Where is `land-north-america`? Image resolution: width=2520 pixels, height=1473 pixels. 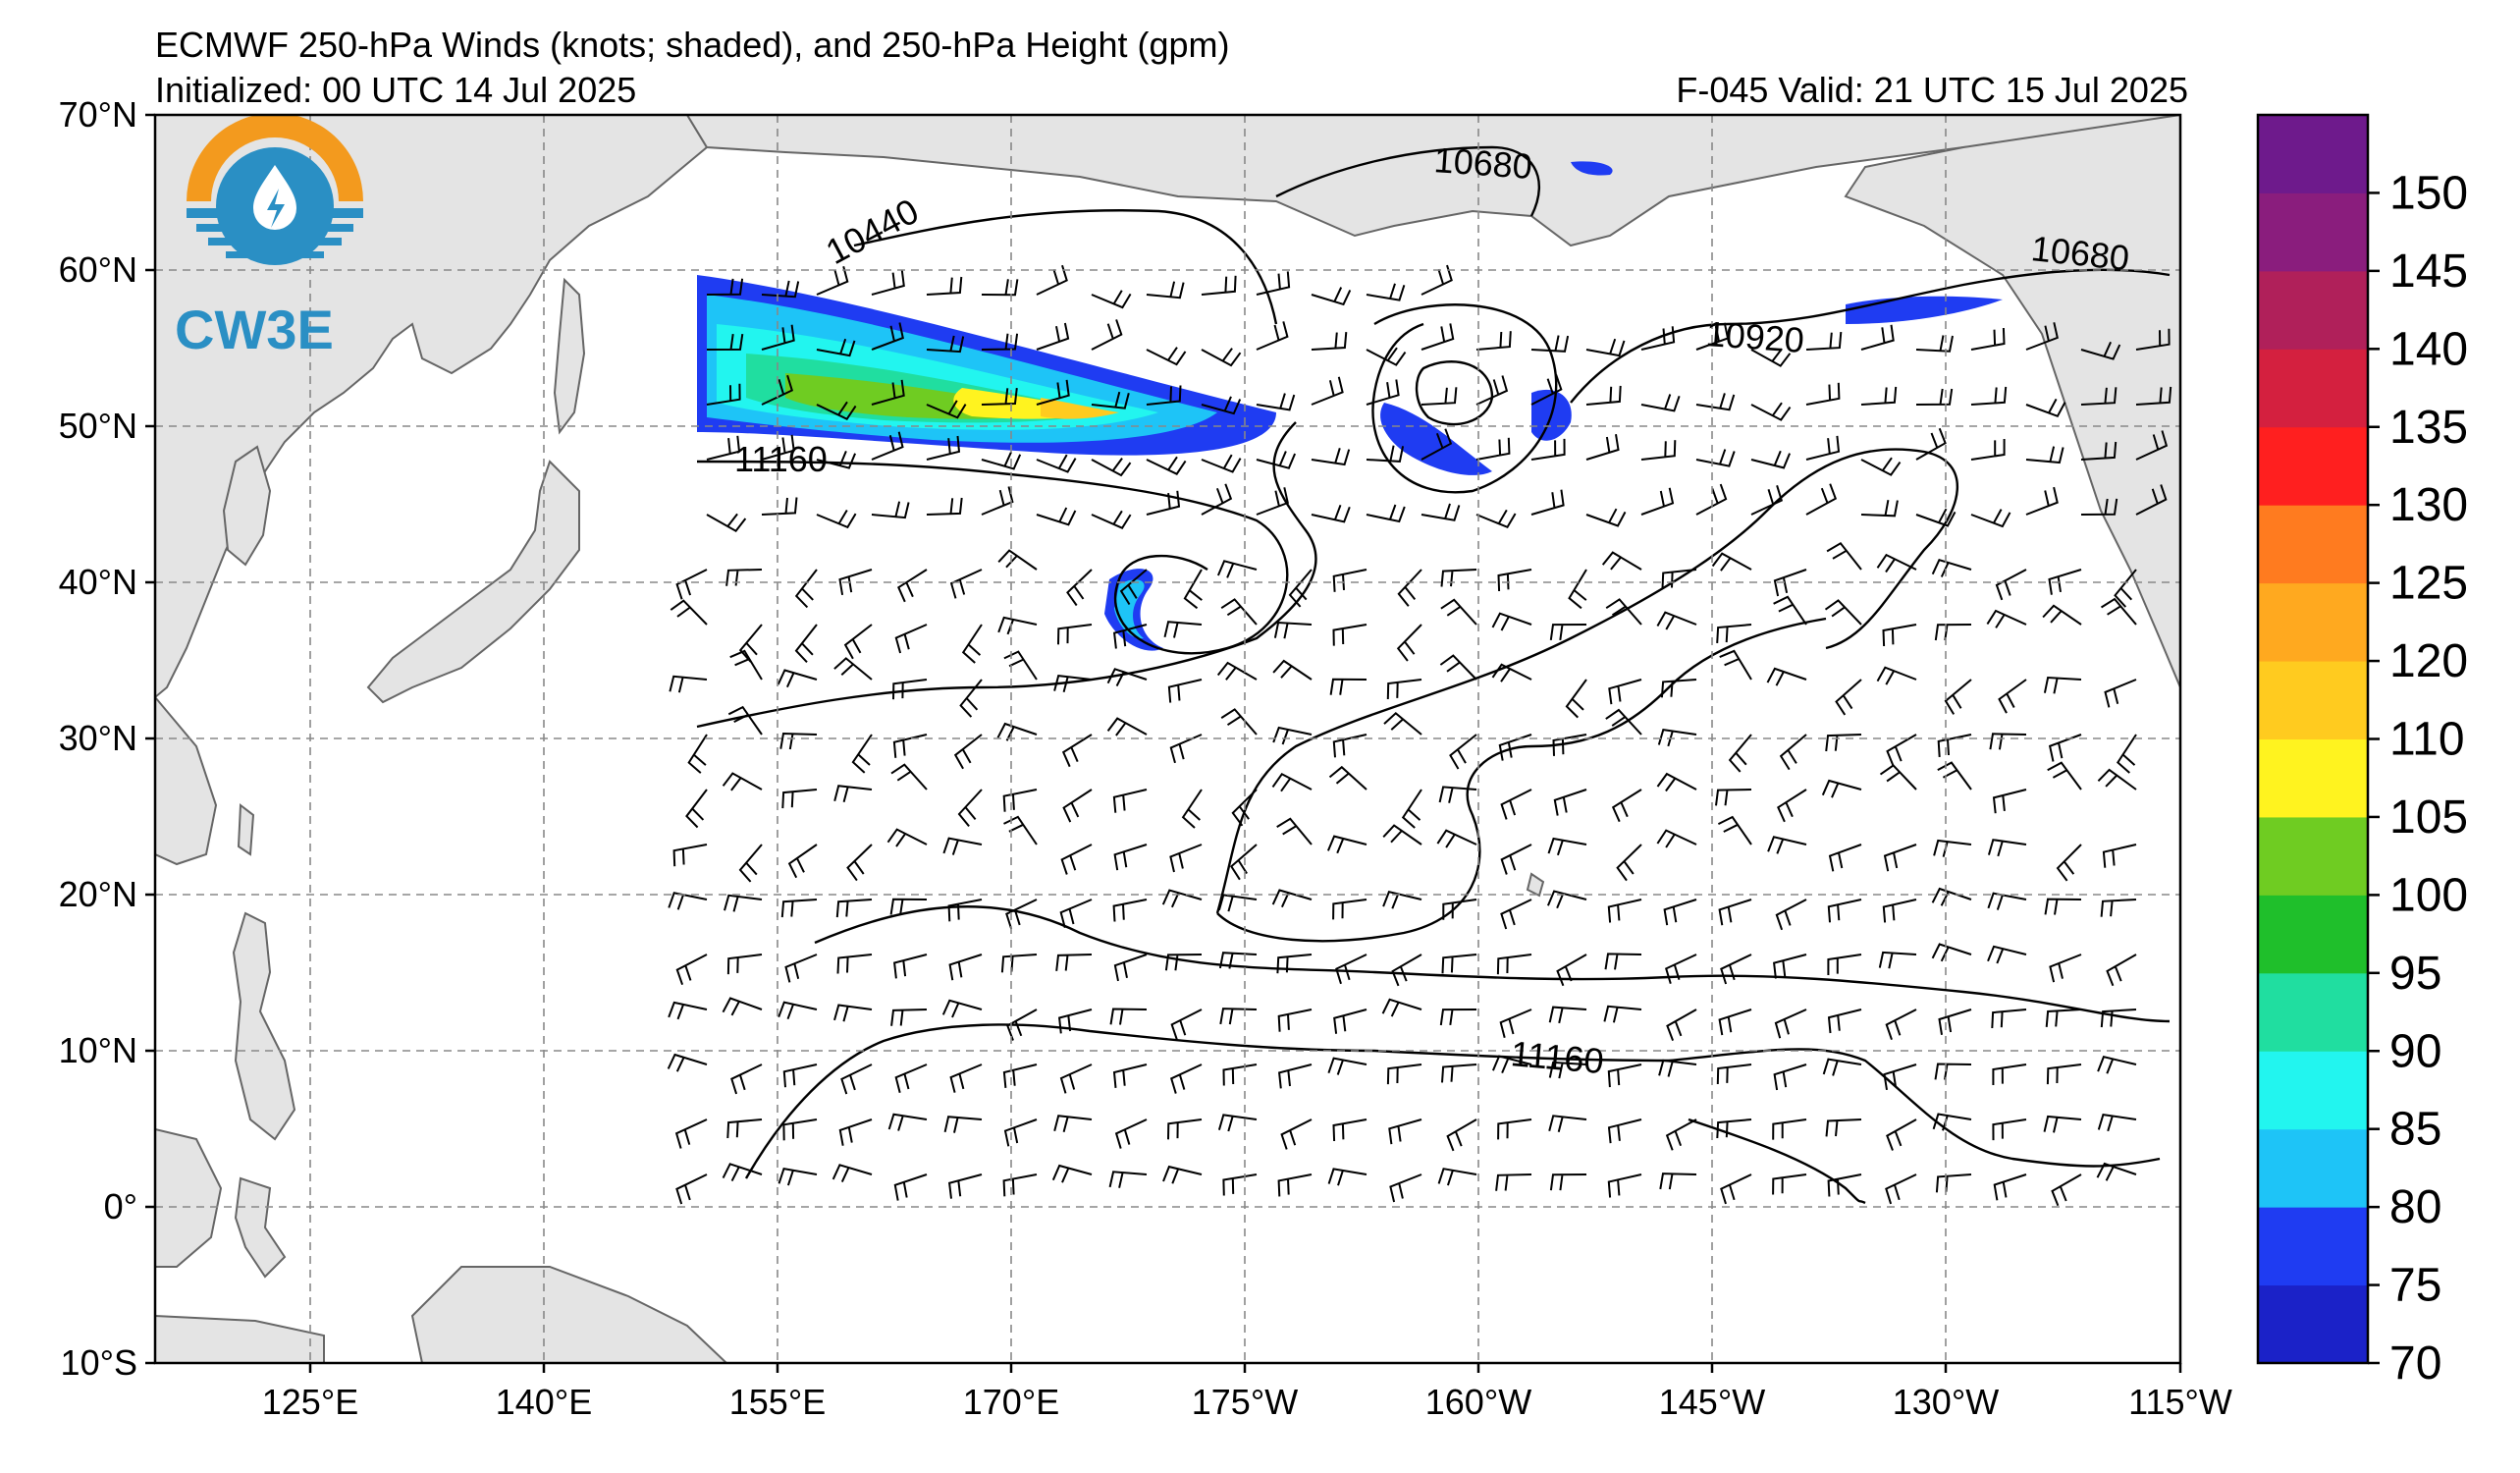 land-north-america is located at coordinates (2012, 401).